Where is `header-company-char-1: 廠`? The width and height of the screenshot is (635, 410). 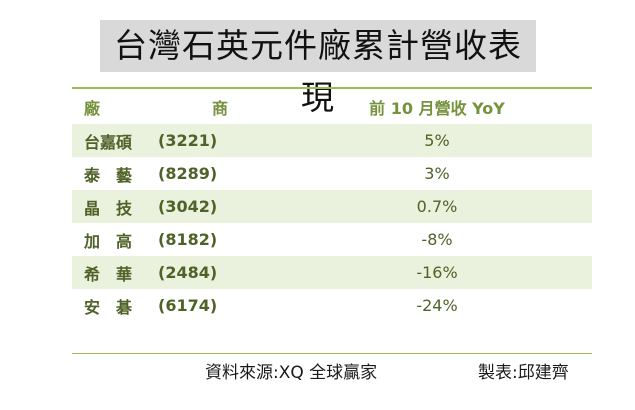 header-company-char-1: 廠 is located at coordinates (92, 108).